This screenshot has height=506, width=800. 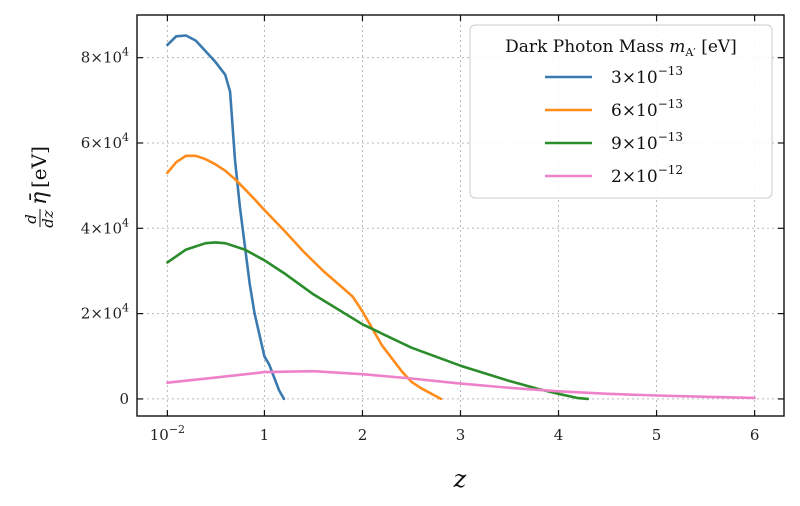 I want to click on y-tick-label: 4×10⁴, so click(x=105, y=226).